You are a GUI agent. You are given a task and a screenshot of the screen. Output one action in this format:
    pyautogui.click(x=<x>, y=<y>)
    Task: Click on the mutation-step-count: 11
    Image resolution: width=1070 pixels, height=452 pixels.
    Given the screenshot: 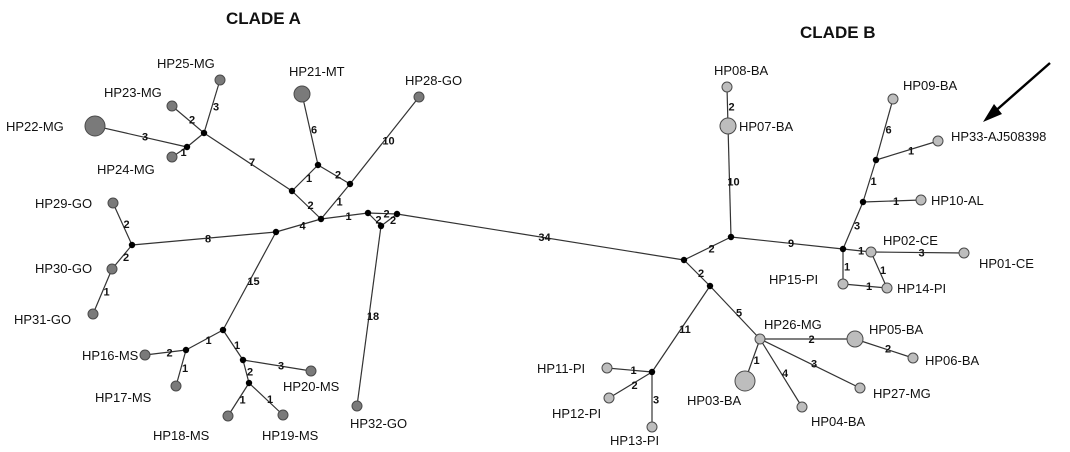 What is the action you would take?
    pyautogui.click(x=685, y=330)
    